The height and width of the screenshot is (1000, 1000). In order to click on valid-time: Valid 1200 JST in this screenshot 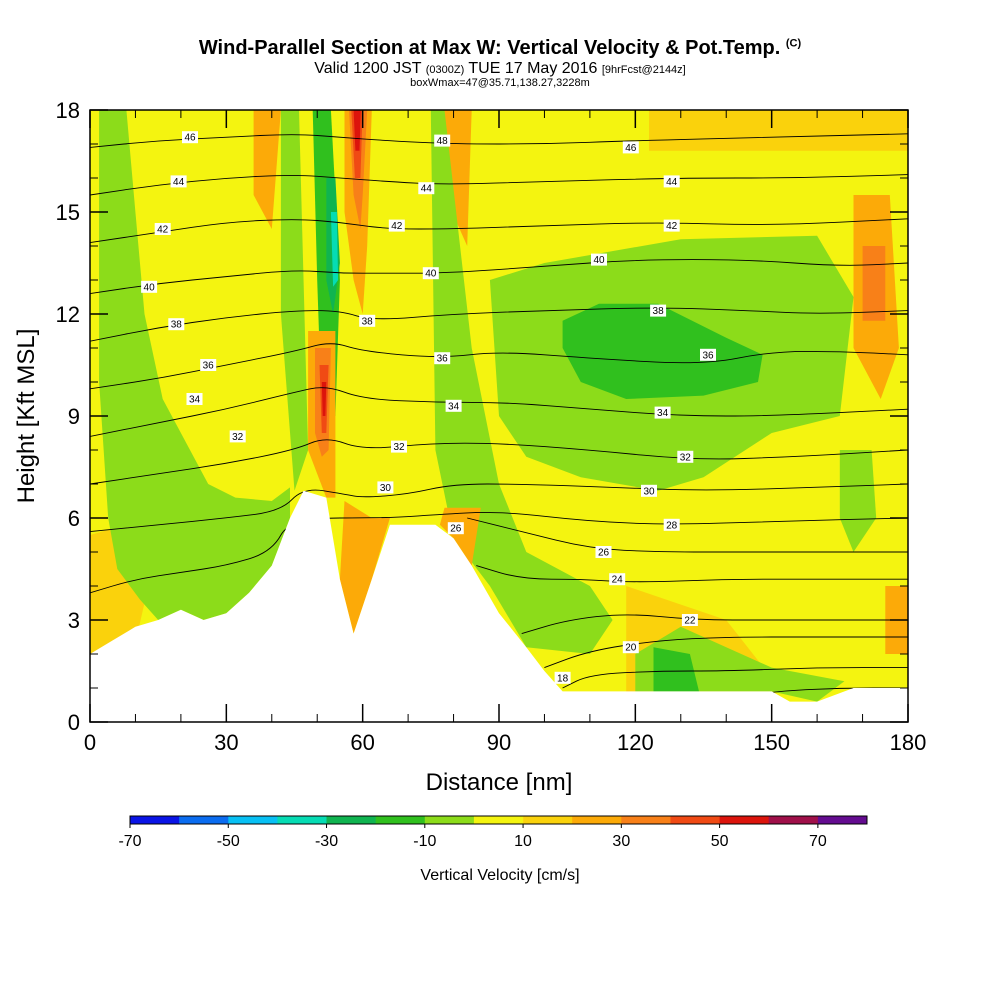, I will do `click(368, 68)`.